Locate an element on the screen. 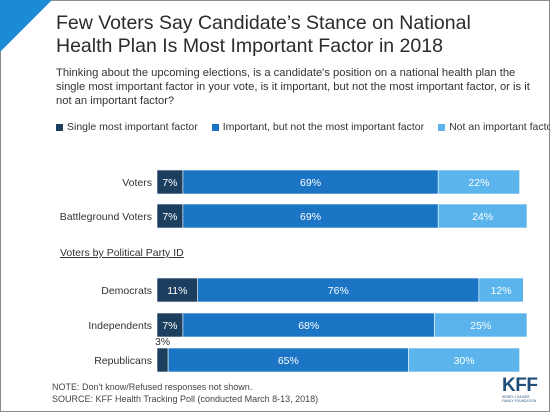 The width and height of the screenshot is (550, 412). legend-item-not: Not an important factor is located at coordinates (494, 127).